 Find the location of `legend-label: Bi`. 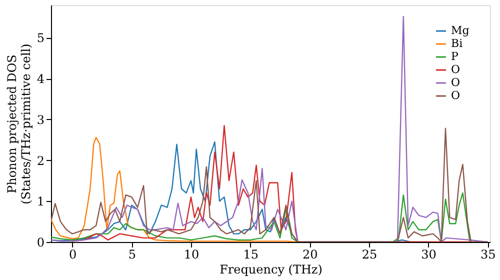

legend-label: Bi is located at coordinates (457, 43).